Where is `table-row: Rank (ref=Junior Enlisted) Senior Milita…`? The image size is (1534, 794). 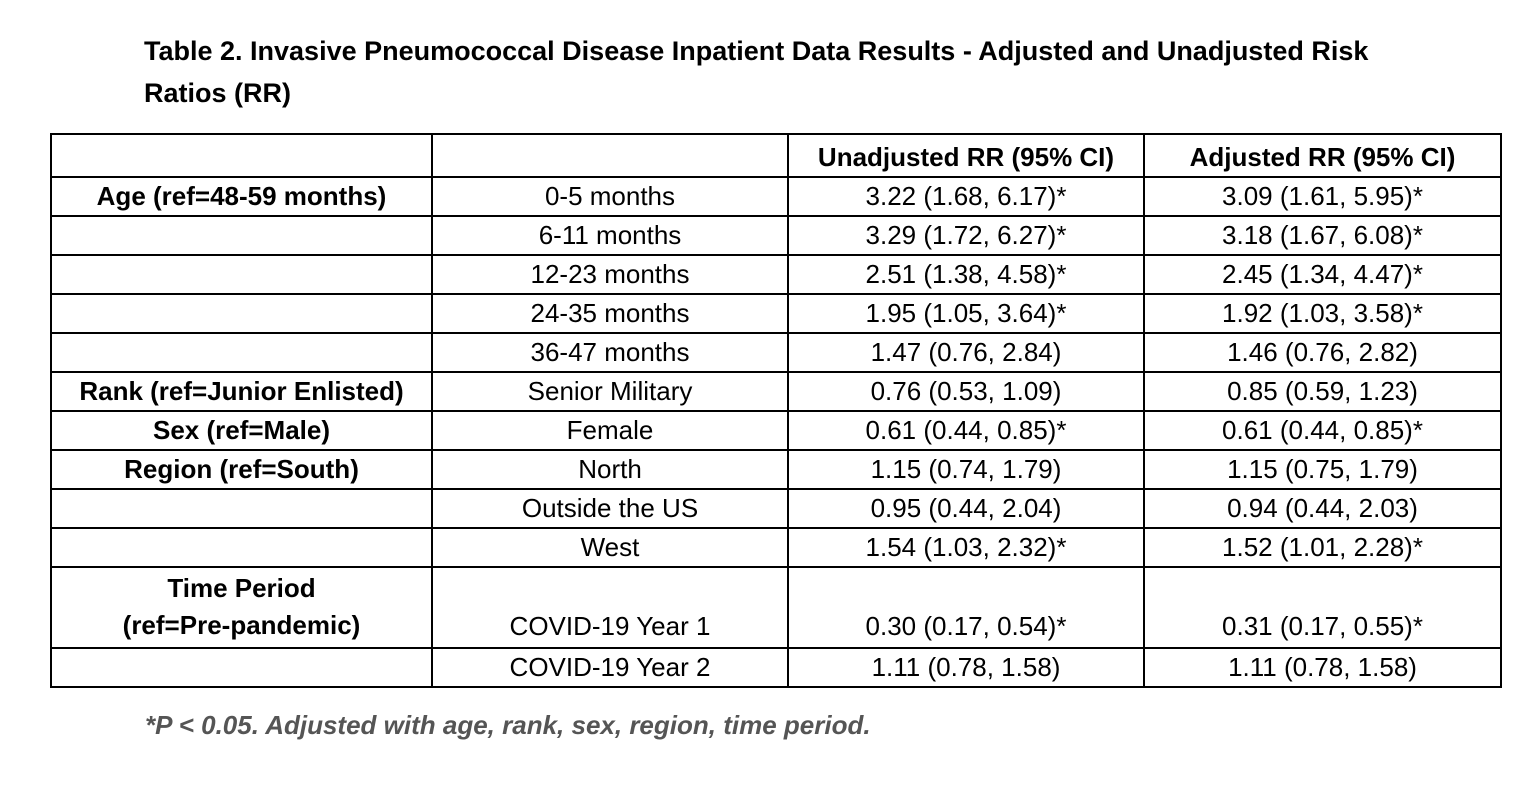
table-row: Rank (ref=Junior Enlisted) Senior Milita… is located at coordinates (776, 391).